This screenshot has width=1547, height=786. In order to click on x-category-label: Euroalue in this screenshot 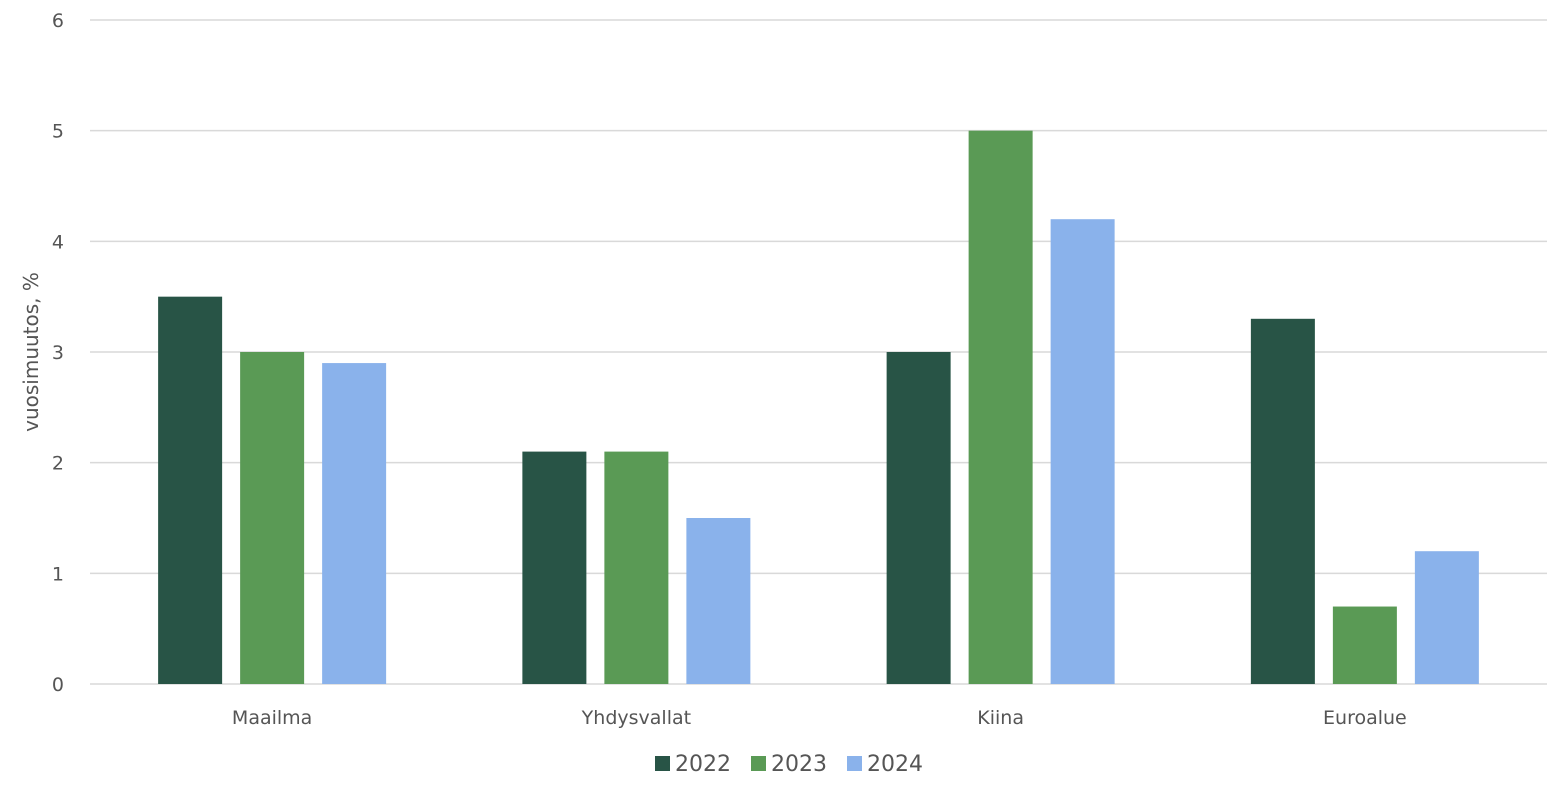, I will do `click(1365, 718)`.